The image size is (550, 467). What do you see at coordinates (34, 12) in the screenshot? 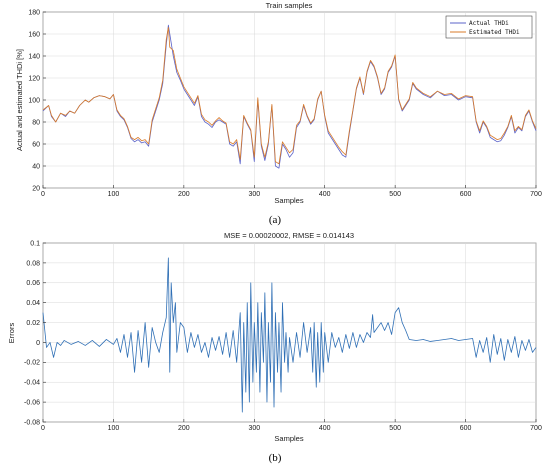
I see `y-tick-label: 180` at bounding box center [34, 12].